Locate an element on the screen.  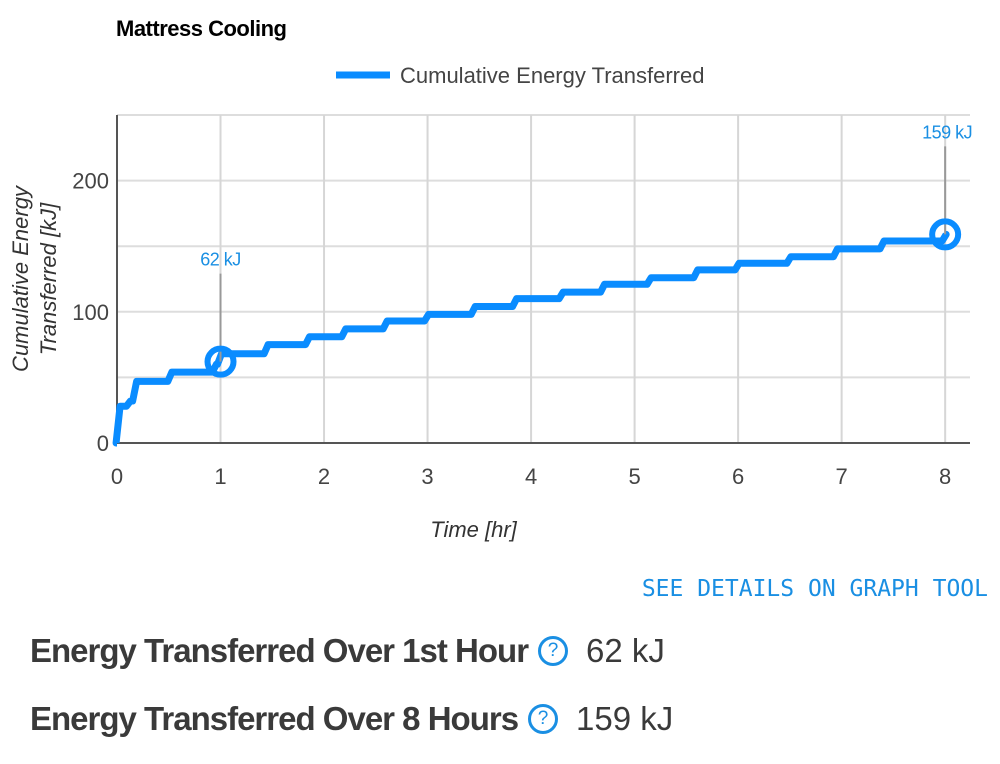
annotation-label: 62 kJ is located at coordinates (220, 260).